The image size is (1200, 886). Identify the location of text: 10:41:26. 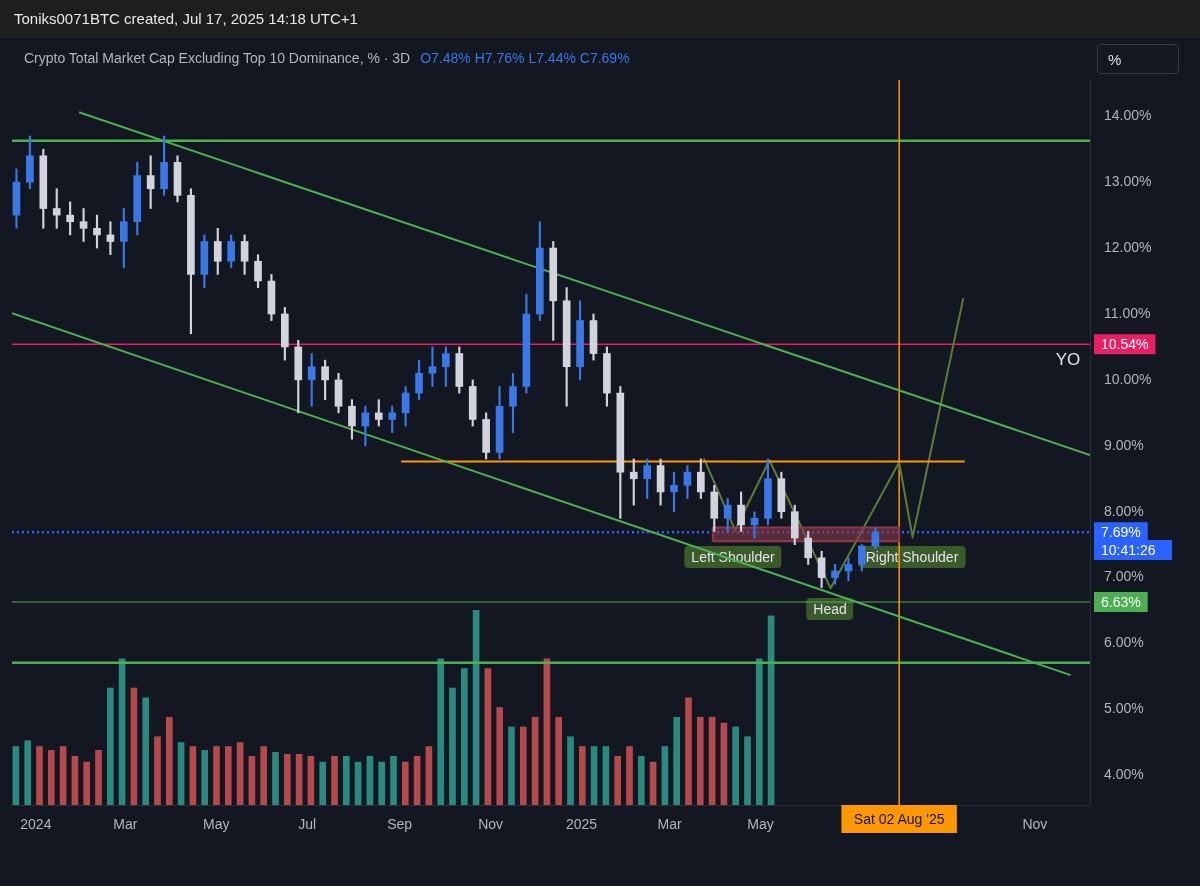
(1133, 550).